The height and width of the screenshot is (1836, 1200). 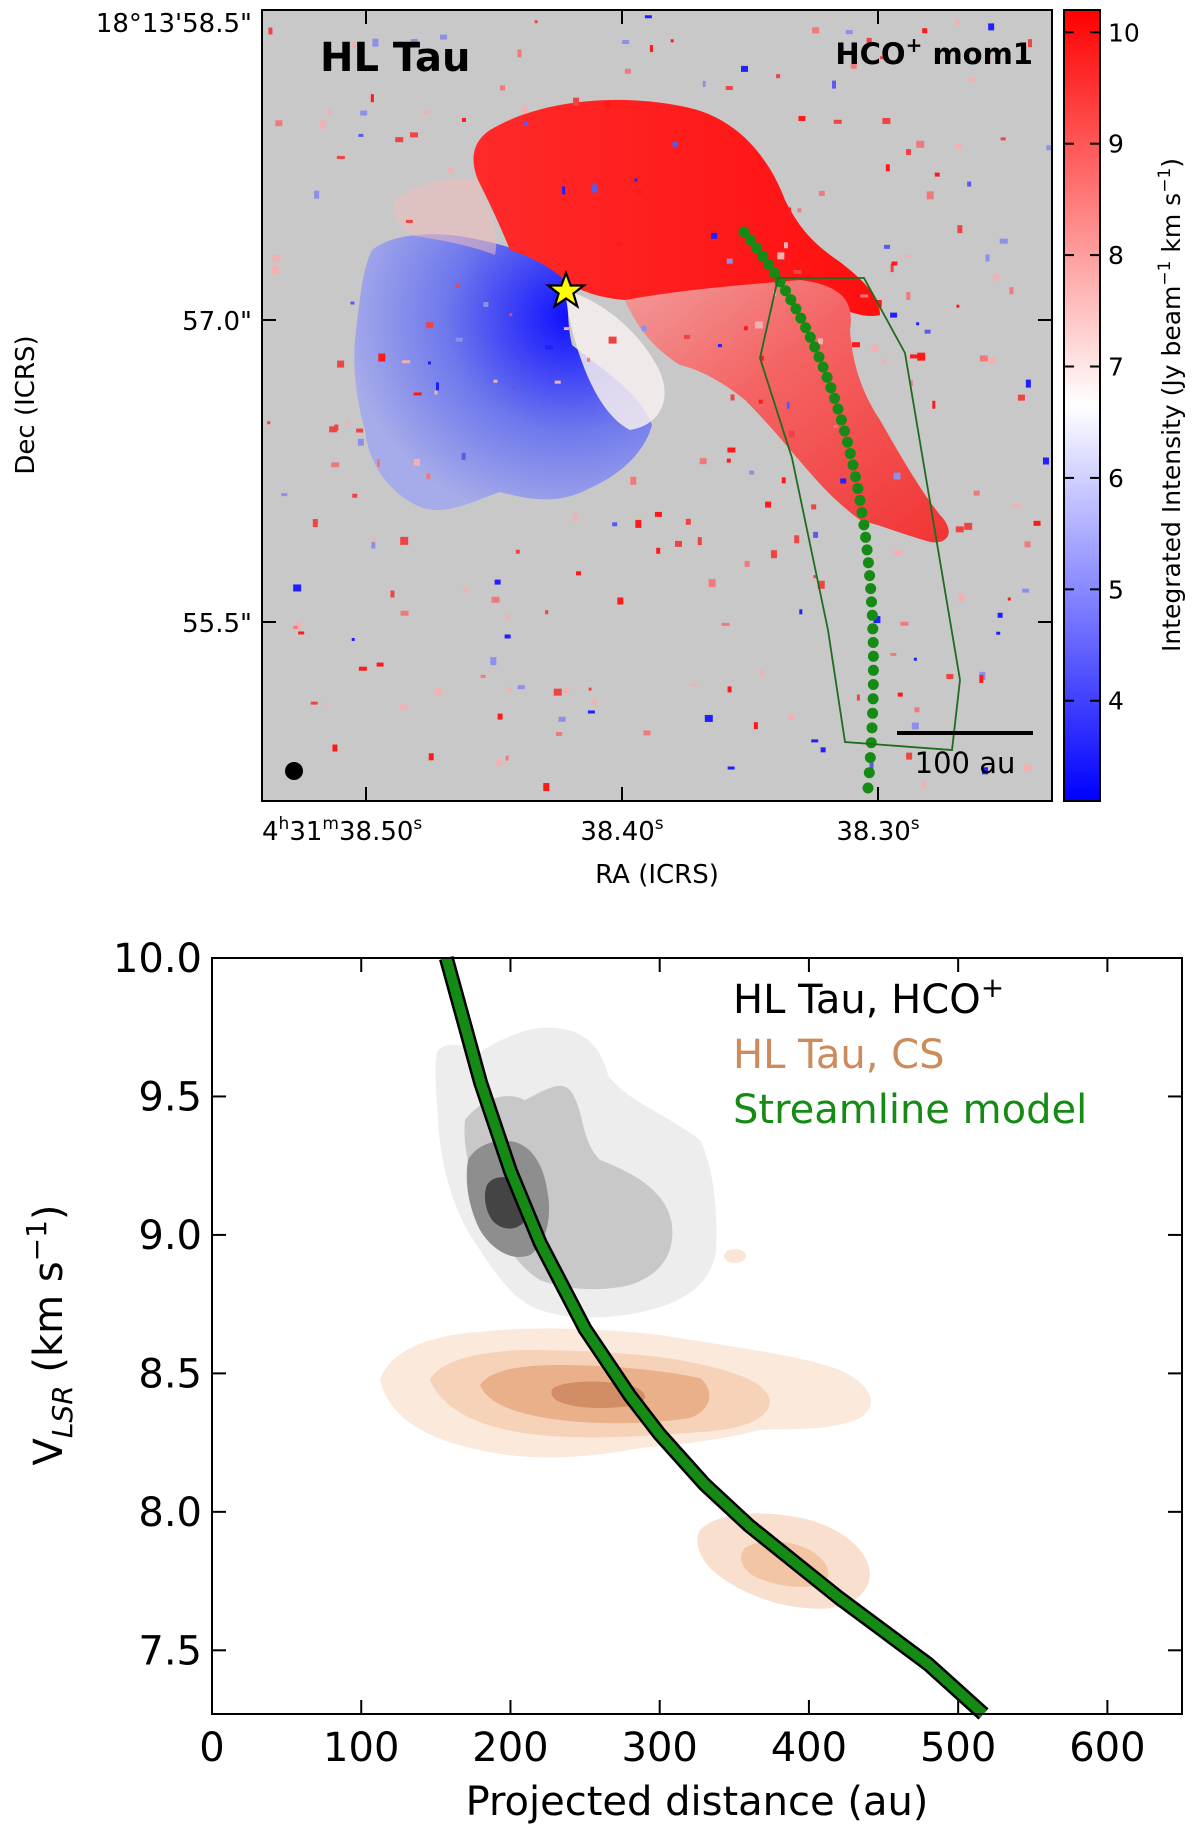 I want to click on y-tick-label: 55.5", so click(x=217, y=624).